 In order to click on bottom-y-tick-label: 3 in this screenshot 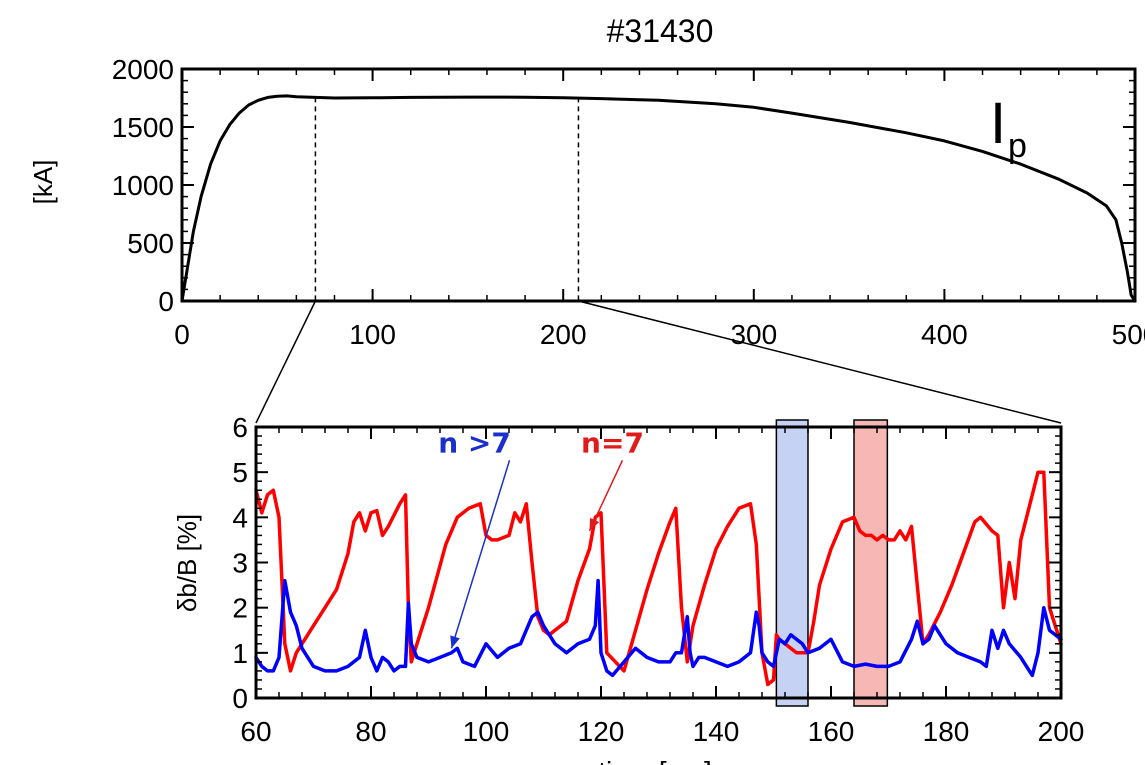, I will do `click(240, 563)`.